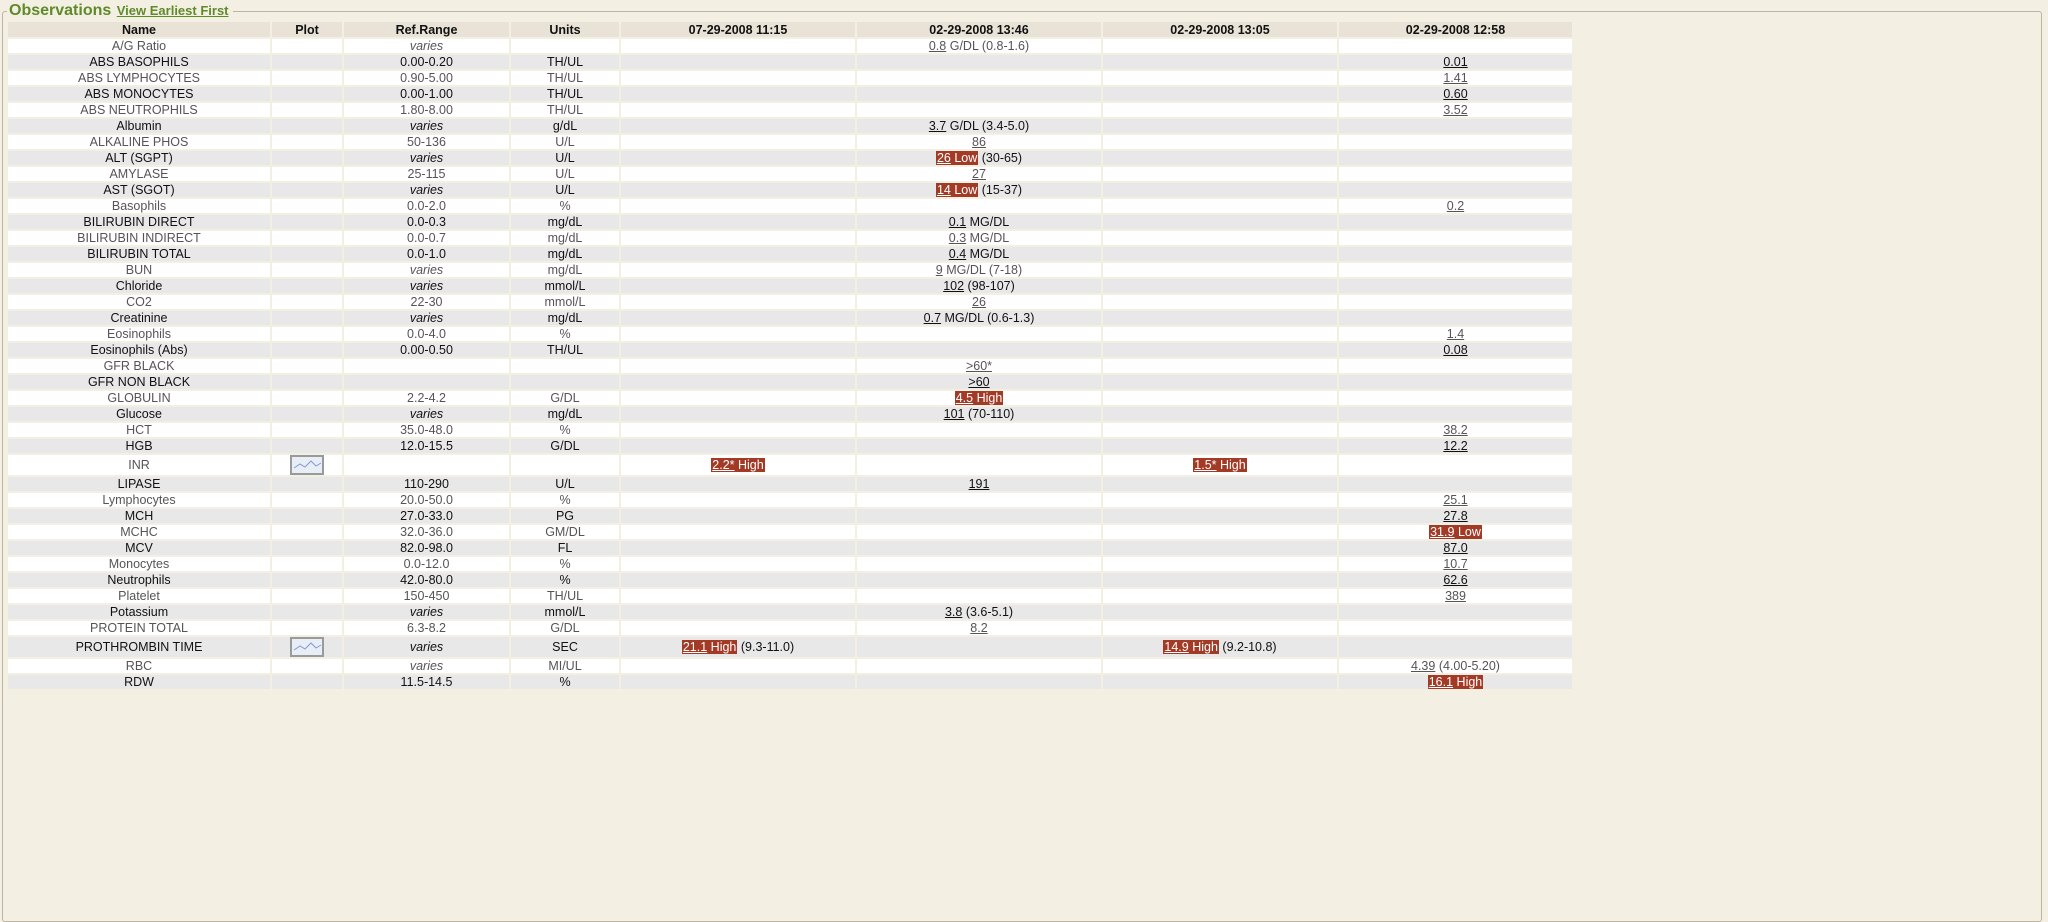 This screenshot has height=922, width=2048. I want to click on result-value-link: 0.7, so click(932, 318).